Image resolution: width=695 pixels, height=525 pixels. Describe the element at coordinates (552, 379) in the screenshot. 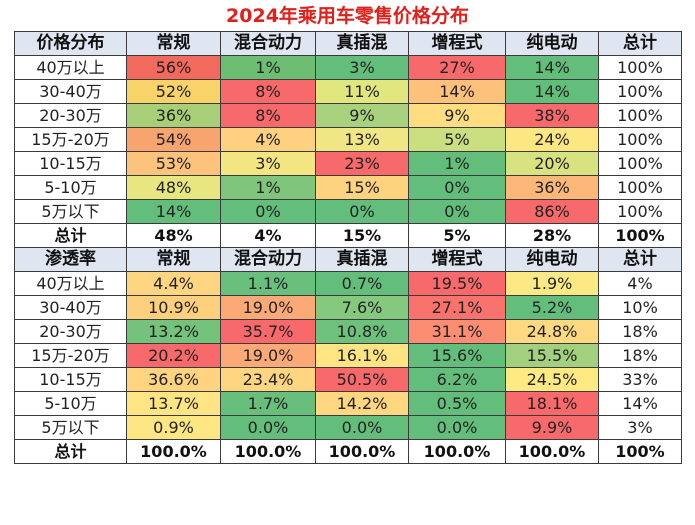

I see `value-cell: 24.5%` at that location.